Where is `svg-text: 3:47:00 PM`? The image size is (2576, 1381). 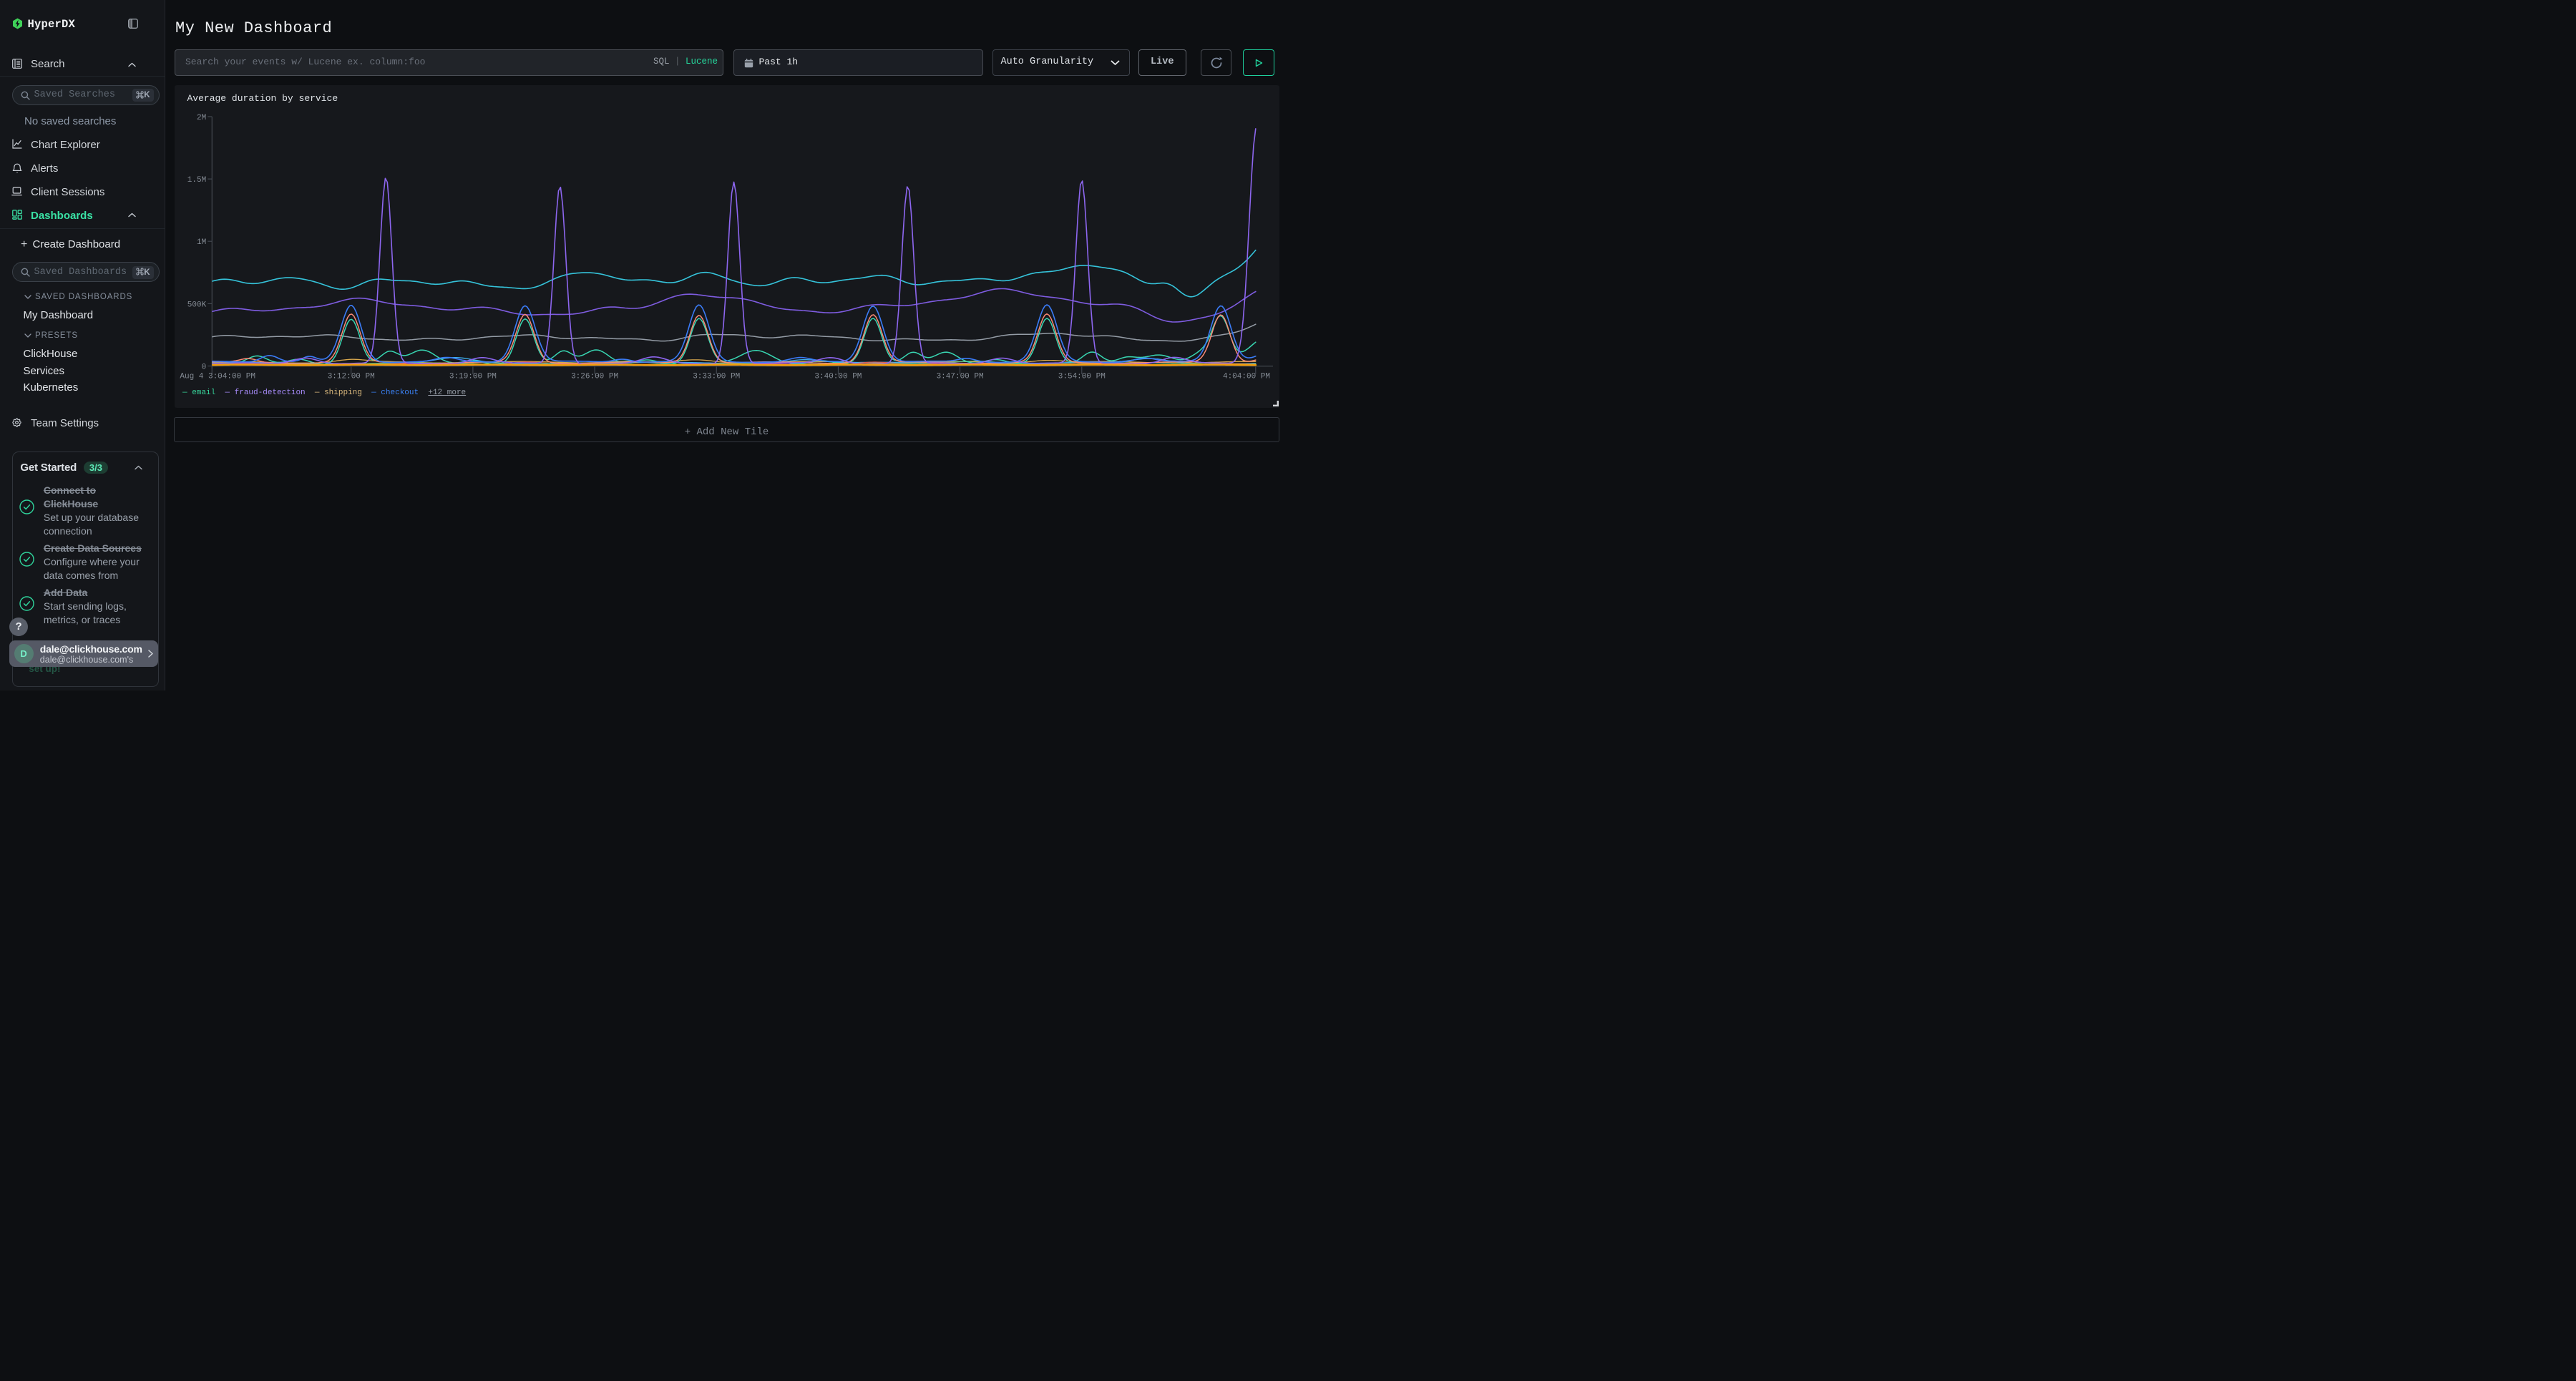 svg-text: 3:47:00 PM is located at coordinates (959, 377).